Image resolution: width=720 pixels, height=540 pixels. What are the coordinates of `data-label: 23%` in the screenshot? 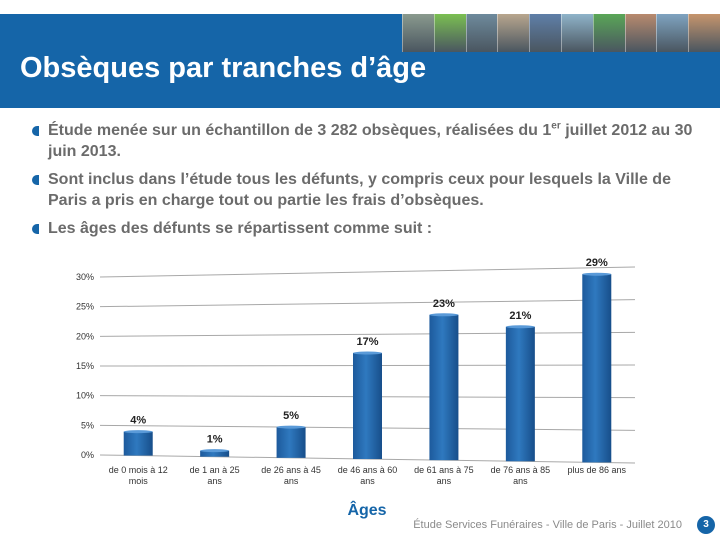 It's located at (444, 304).